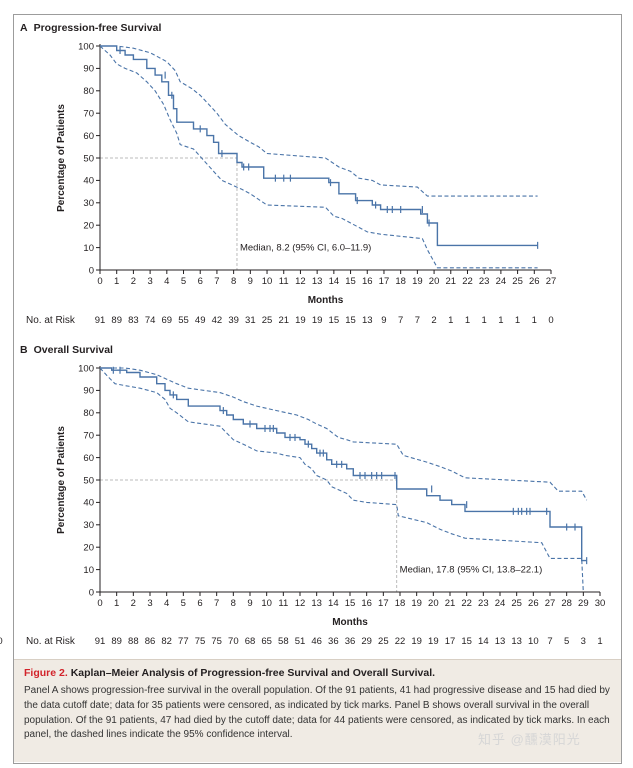 The image size is (633, 768). Describe the element at coordinates (471, 570) in the screenshot. I see `median-label: Median, 17.8 (95% CI, 13.8–22.1)` at that location.